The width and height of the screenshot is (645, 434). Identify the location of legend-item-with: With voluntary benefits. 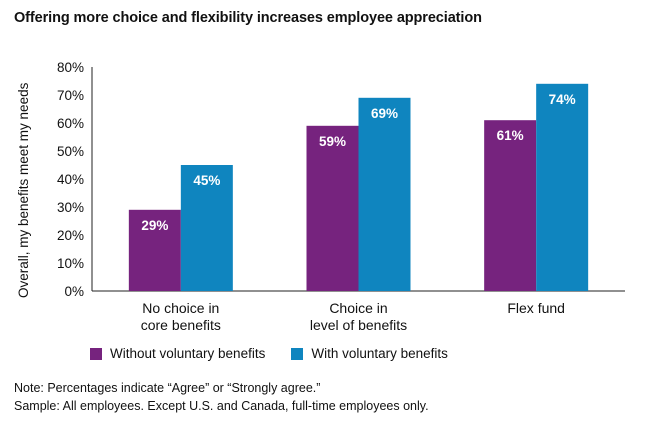
(369, 353).